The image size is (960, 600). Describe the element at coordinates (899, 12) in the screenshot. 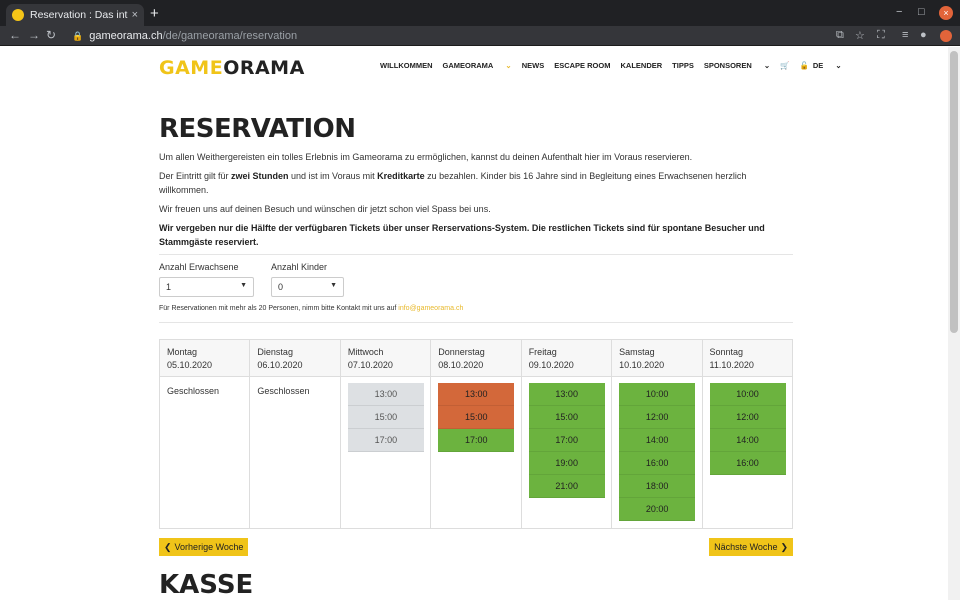

I see `minimize-button: −` at that location.